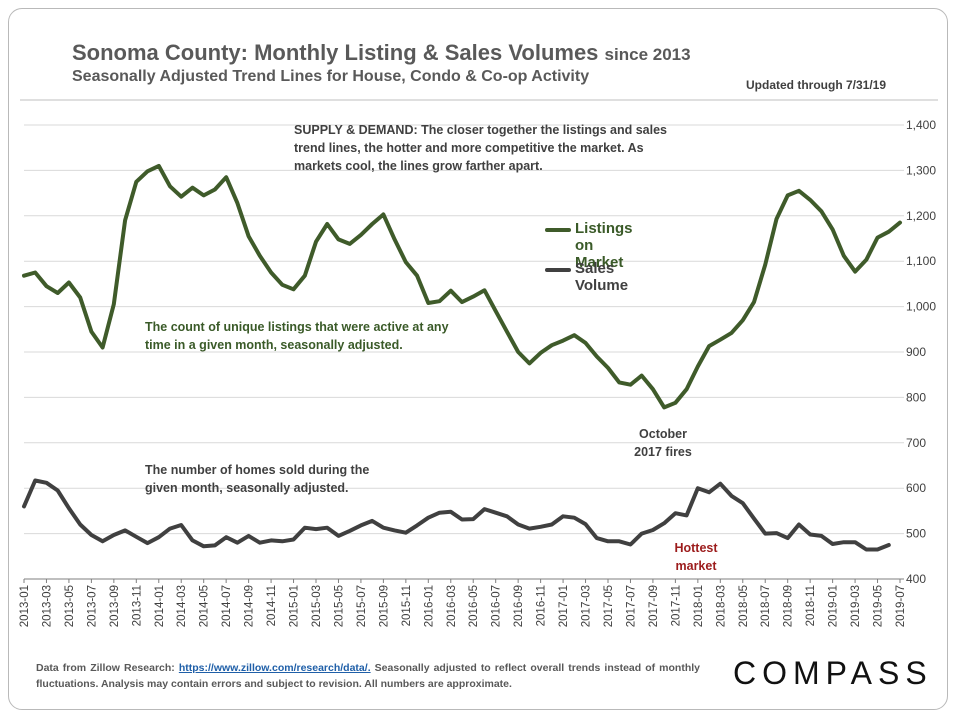 This screenshot has height=720, width=960. What do you see at coordinates (274, 668) in the screenshot?
I see `source-link: https://www.zillow.com/research/data/.` at bounding box center [274, 668].